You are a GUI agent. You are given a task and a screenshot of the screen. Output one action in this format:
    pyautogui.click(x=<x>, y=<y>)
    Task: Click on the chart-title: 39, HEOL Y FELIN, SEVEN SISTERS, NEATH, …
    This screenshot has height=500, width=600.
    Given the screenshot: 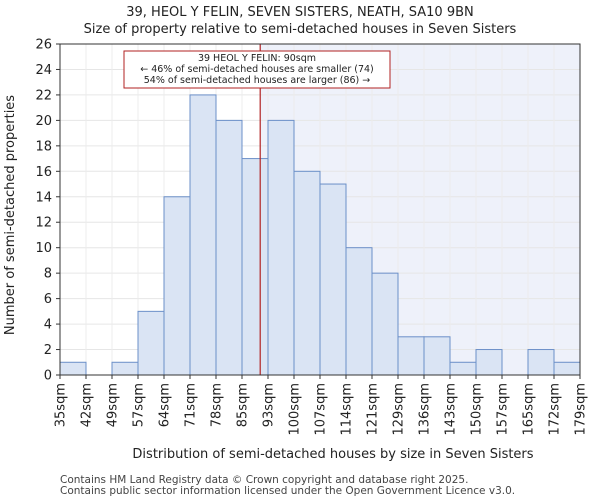 What is the action you would take?
    pyautogui.click(x=299, y=12)
    